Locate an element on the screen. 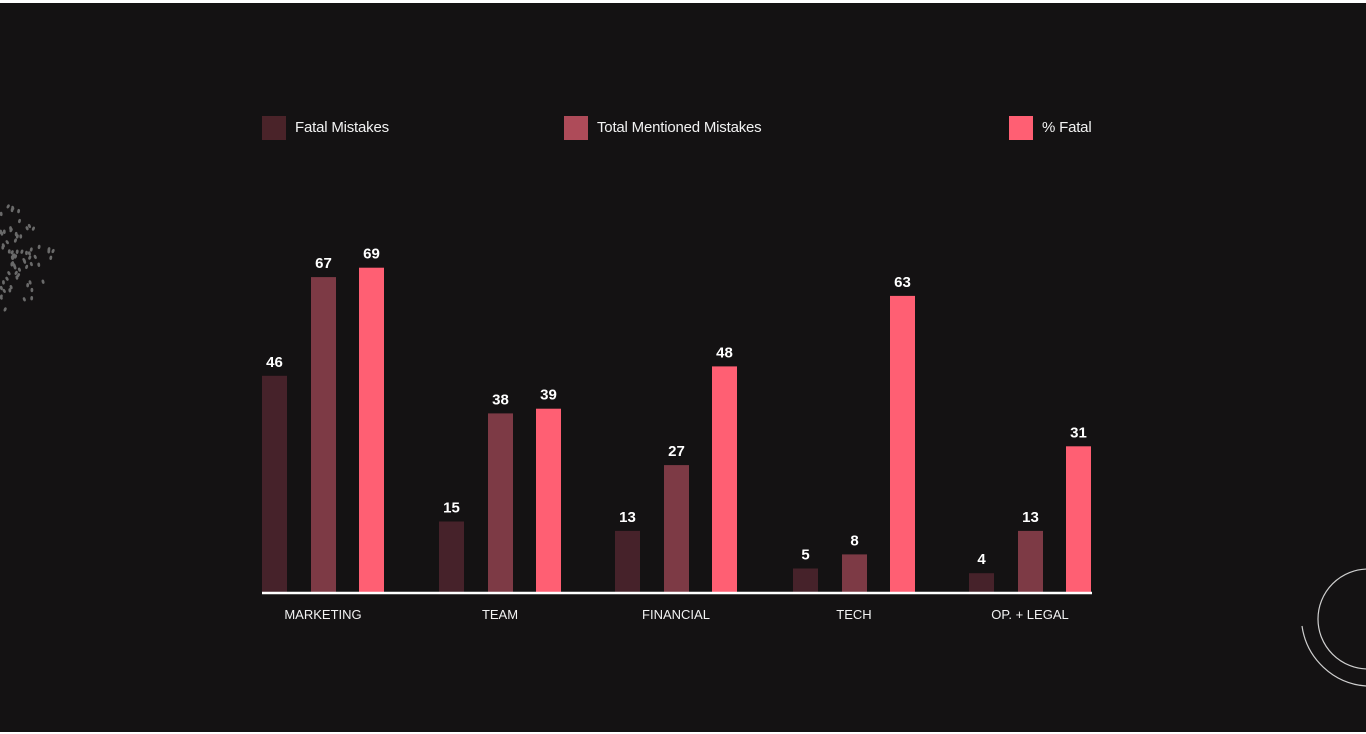  x-tick-label: TEAM is located at coordinates (500, 614).